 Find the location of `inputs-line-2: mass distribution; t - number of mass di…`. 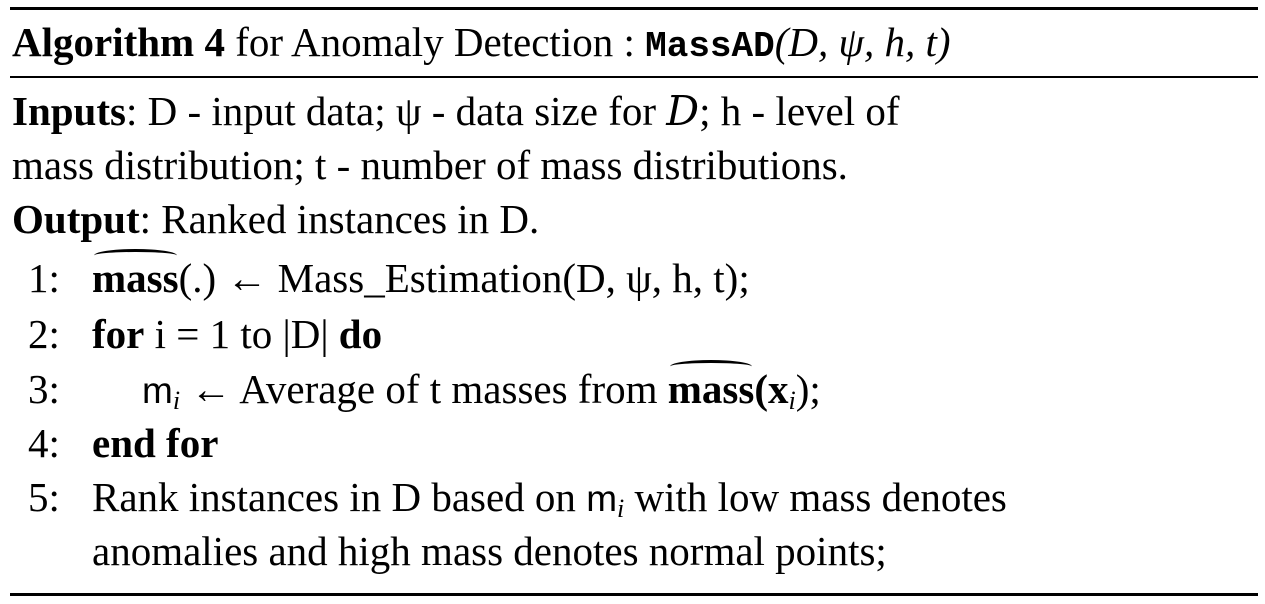

inputs-line-2: mass distribution; t - number of mass di… is located at coordinates (430, 165).